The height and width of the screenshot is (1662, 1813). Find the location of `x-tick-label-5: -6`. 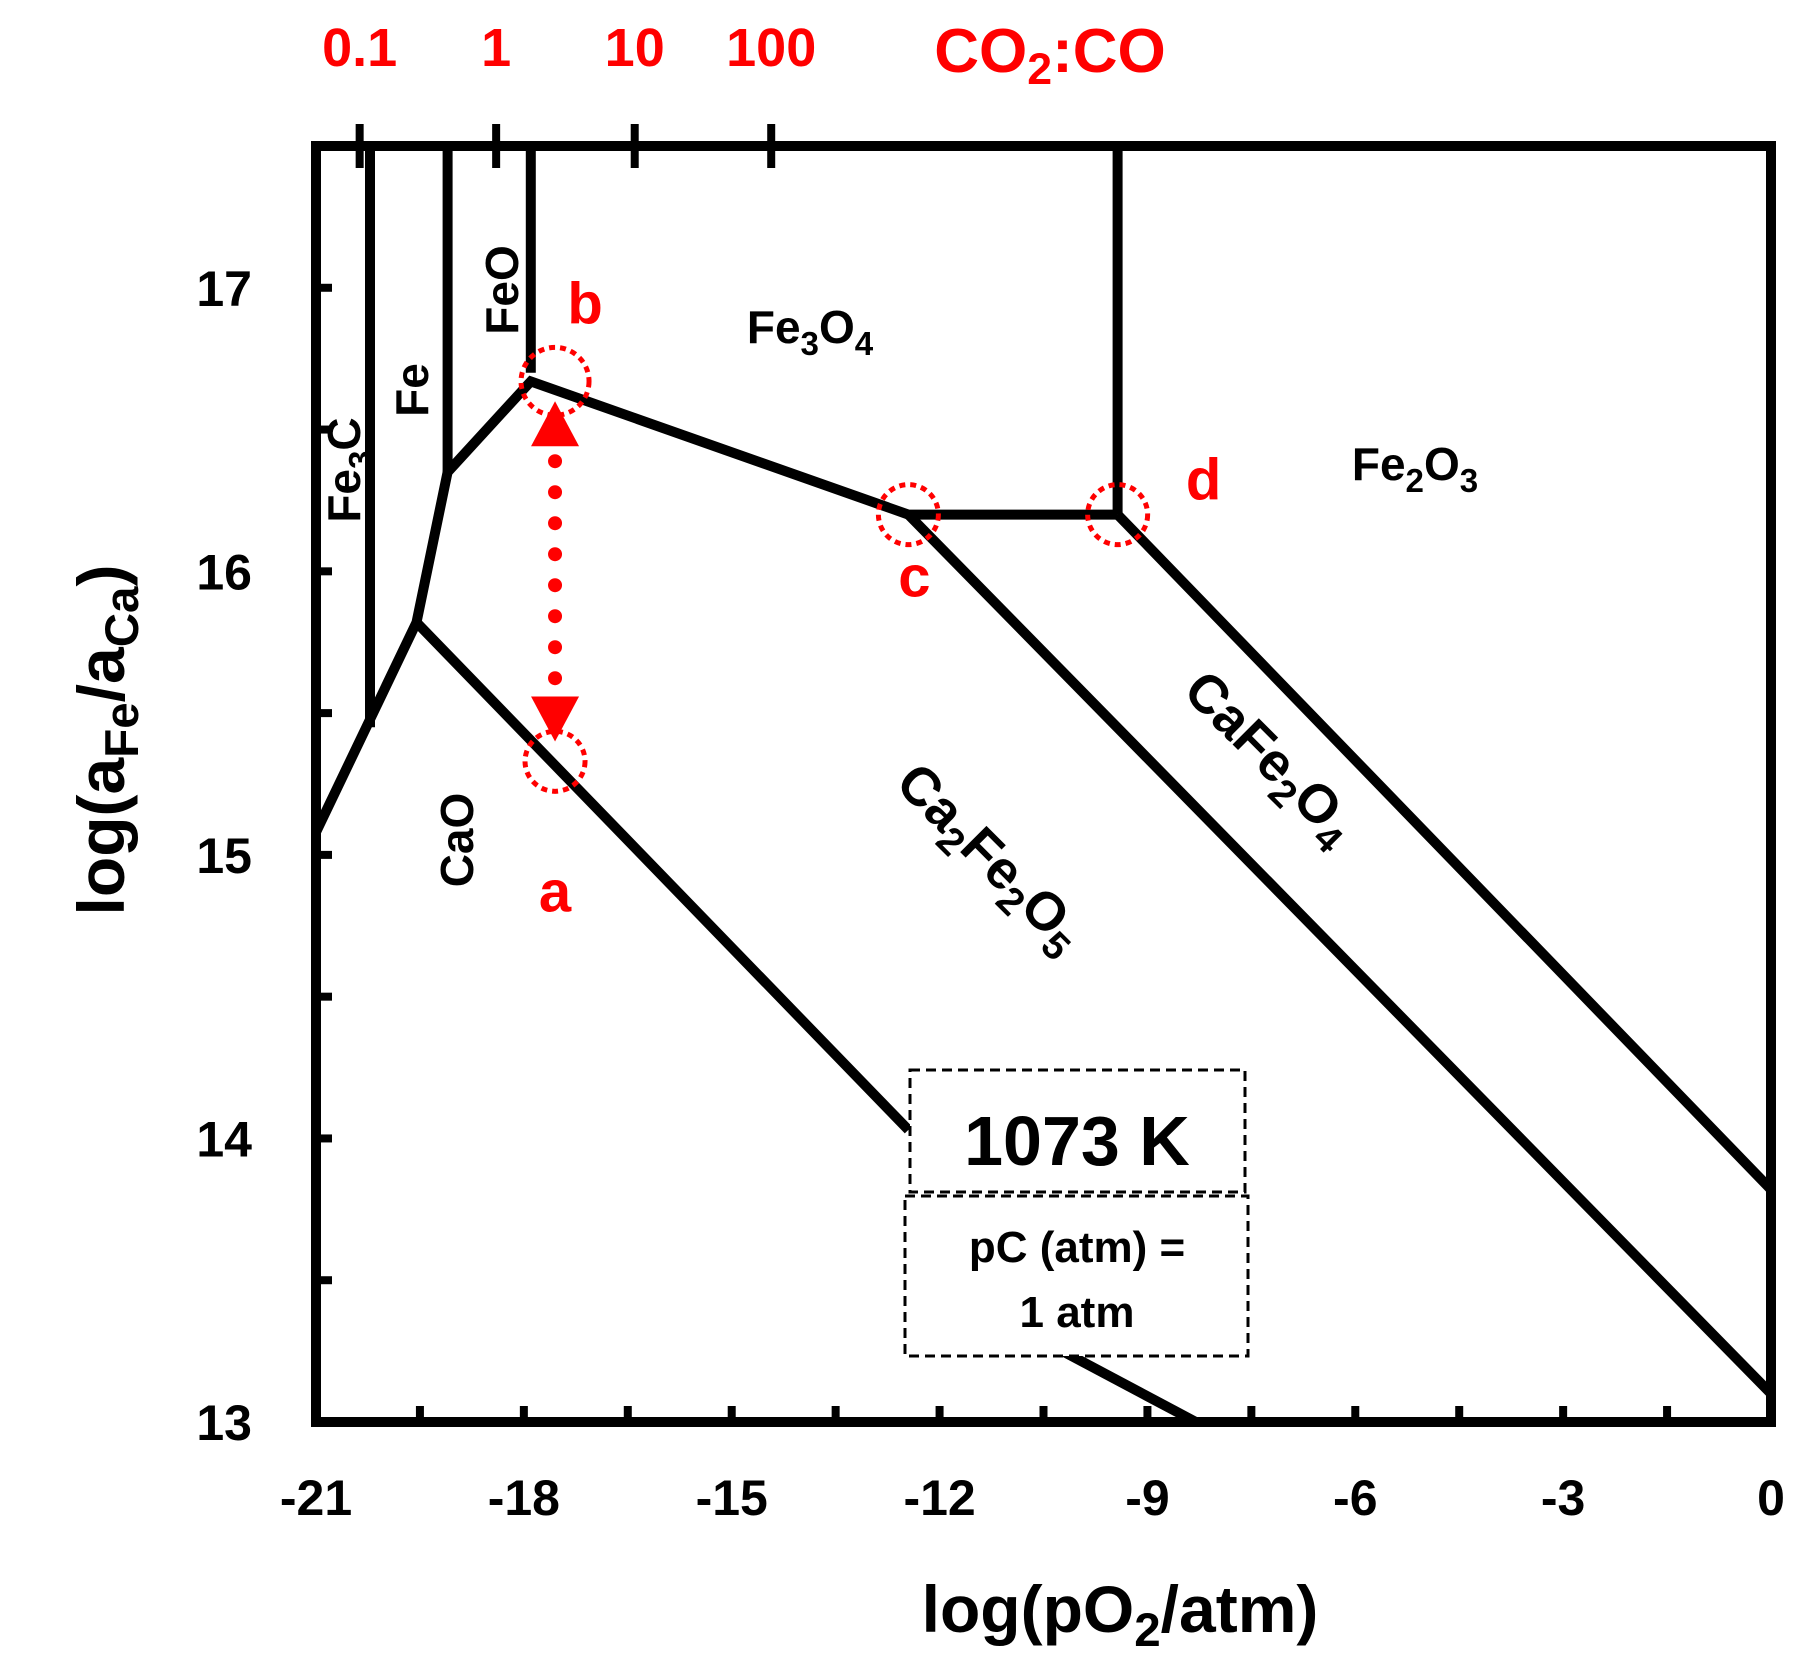

x-tick-label-5: -6 is located at coordinates (1355, 1498).